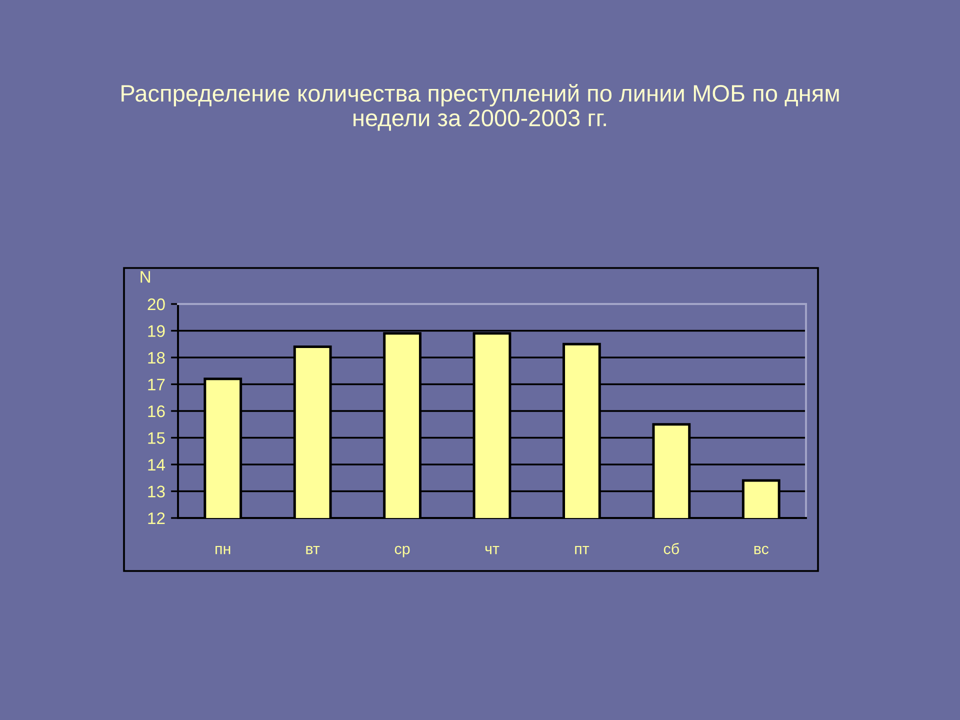 This screenshot has width=960, height=720. I want to click on x-tick-label: чт, so click(492, 550).